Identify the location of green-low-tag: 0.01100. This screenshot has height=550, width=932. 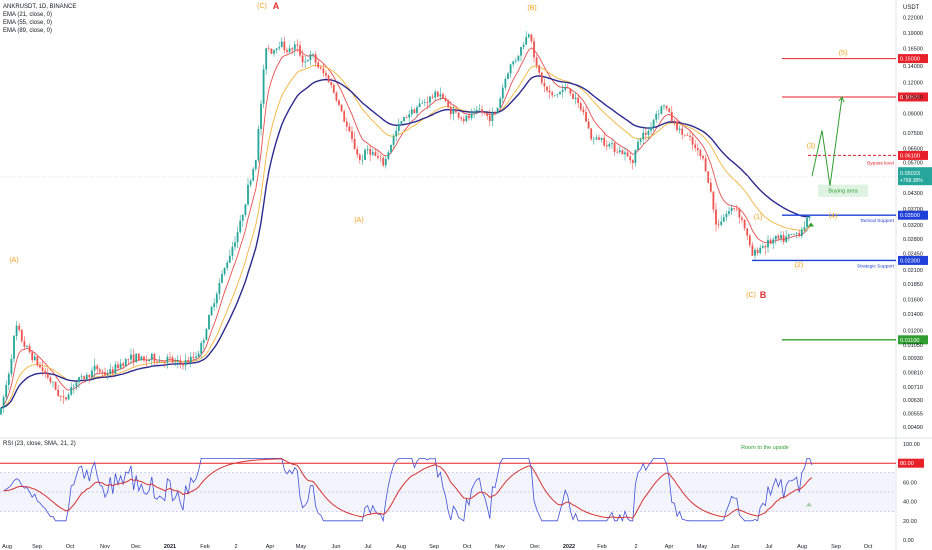
(909, 341).